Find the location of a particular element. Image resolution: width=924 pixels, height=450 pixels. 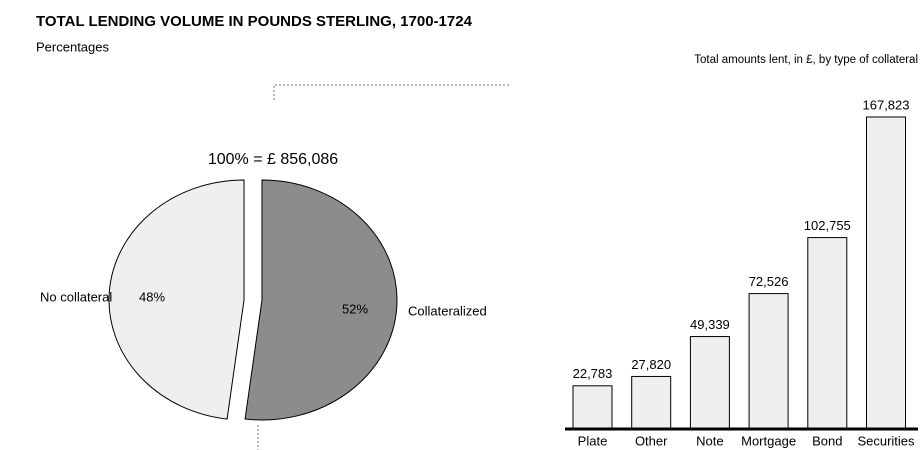

x-tick-label: Plate is located at coordinates (593, 440).